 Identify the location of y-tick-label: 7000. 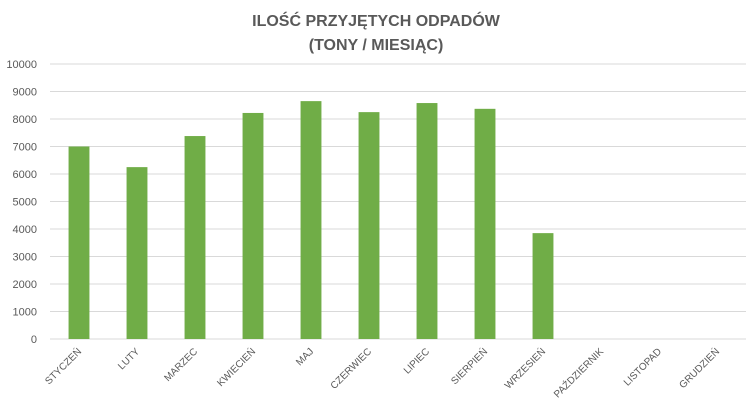
(25, 148).